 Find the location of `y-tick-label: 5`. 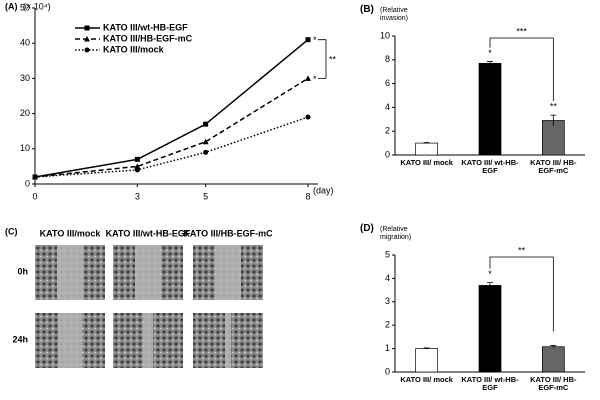

y-tick-label: 5 is located at coordinates (387, 254).